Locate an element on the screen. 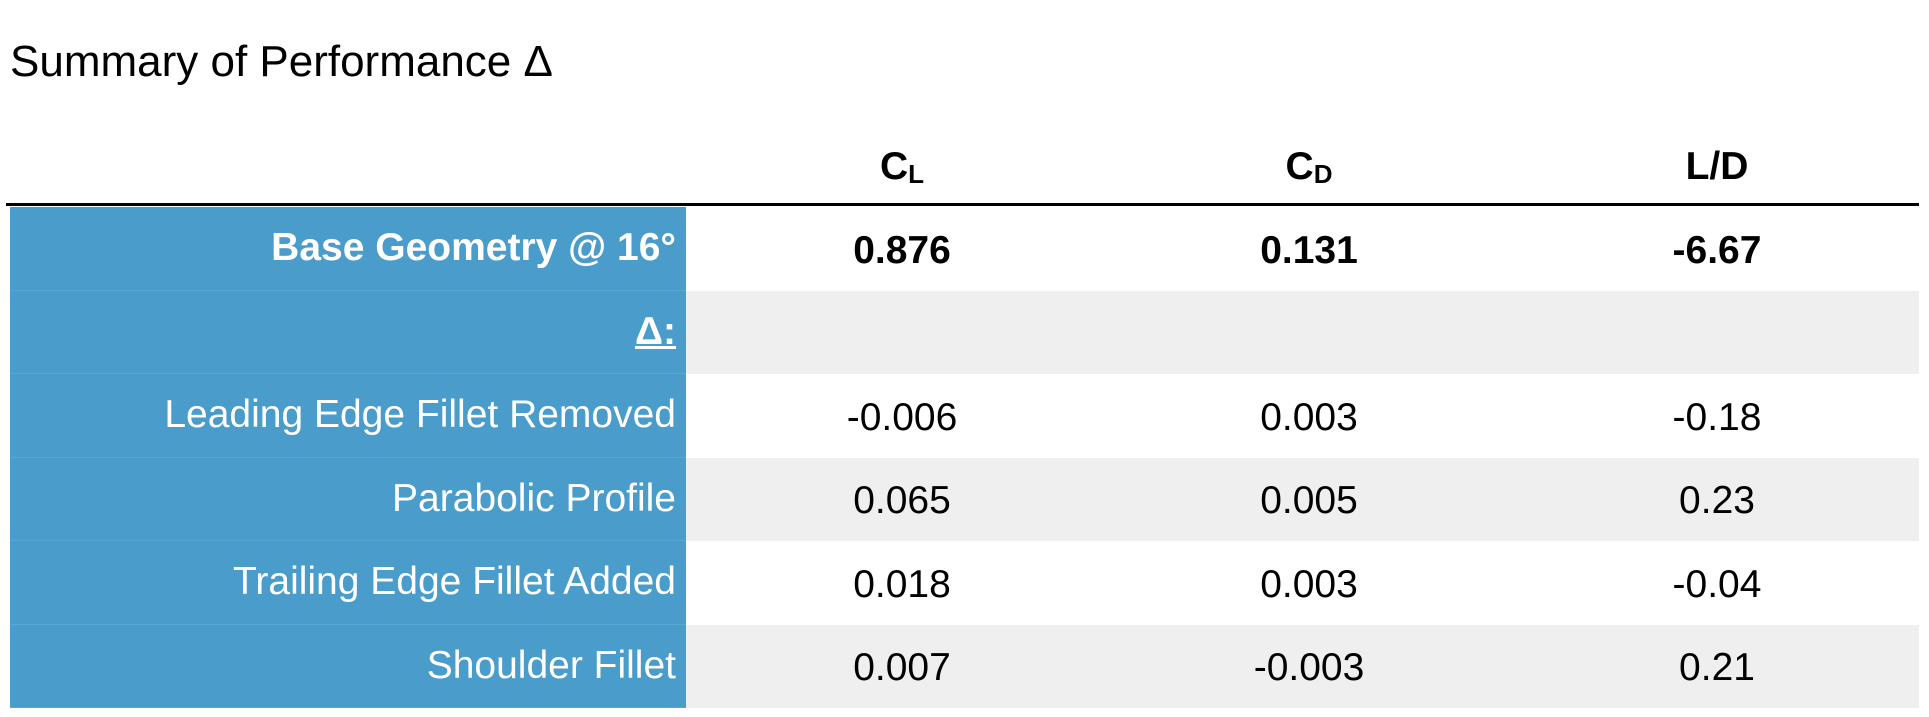  column-header: L/D is located at coordinates (1717, 167).